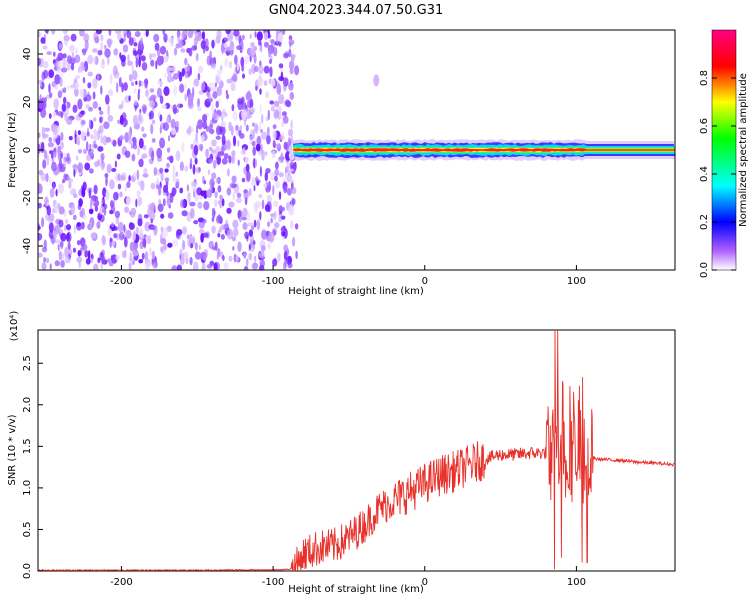  I want to click on colorbar-label: Normalized spectral amplitude, so click(743, 150).